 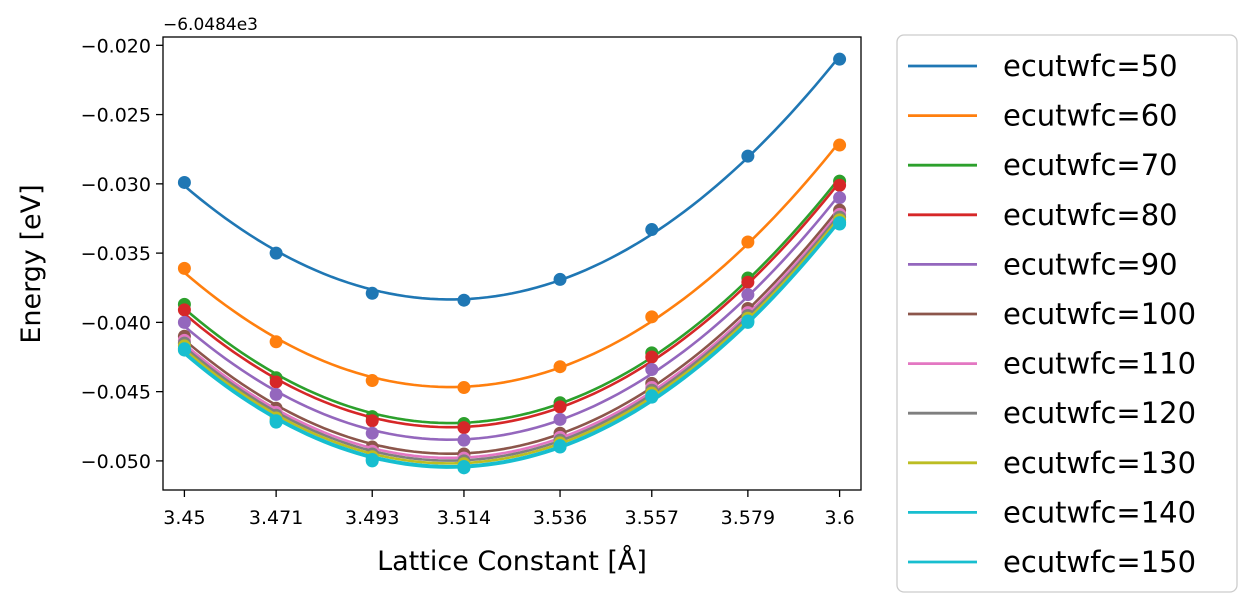 I want to click on y-axis-label: Energy [eV], so click(x=31, y=263).